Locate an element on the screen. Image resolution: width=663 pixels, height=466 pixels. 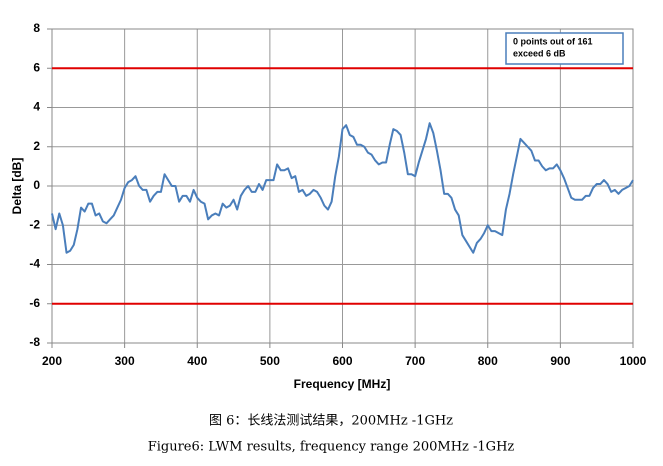
x-tick-label: 1000 is located at coordinates (633, 361).